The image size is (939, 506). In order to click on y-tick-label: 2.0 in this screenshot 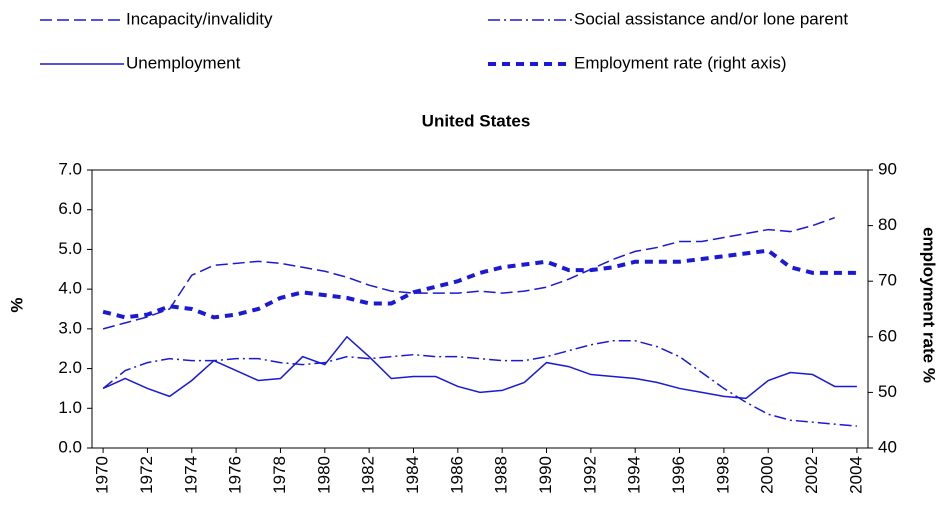, I will do `click(70, 367)`.